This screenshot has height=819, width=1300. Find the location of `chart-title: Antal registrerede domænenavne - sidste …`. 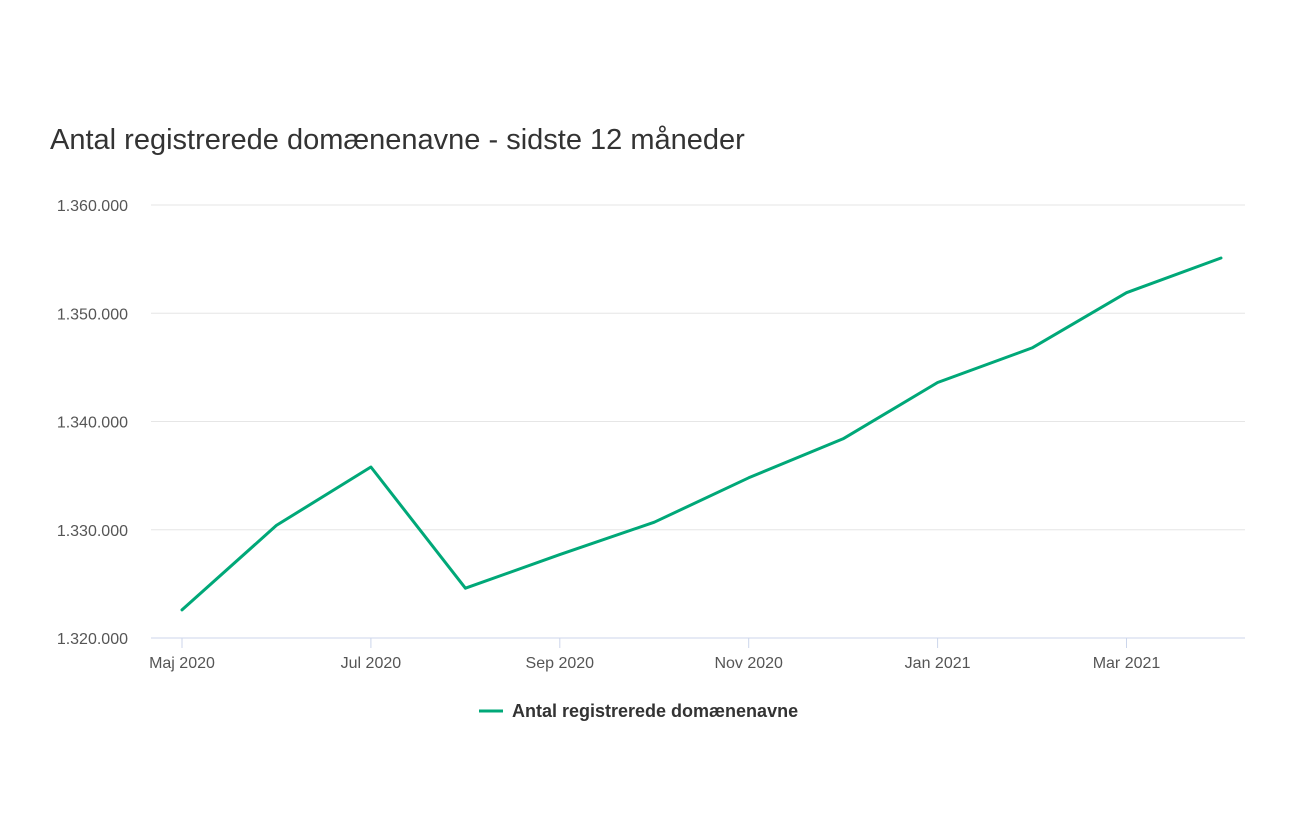

chart-title: Antal registrerede domænenavne - sidste … is located at coordinates (397, 140).